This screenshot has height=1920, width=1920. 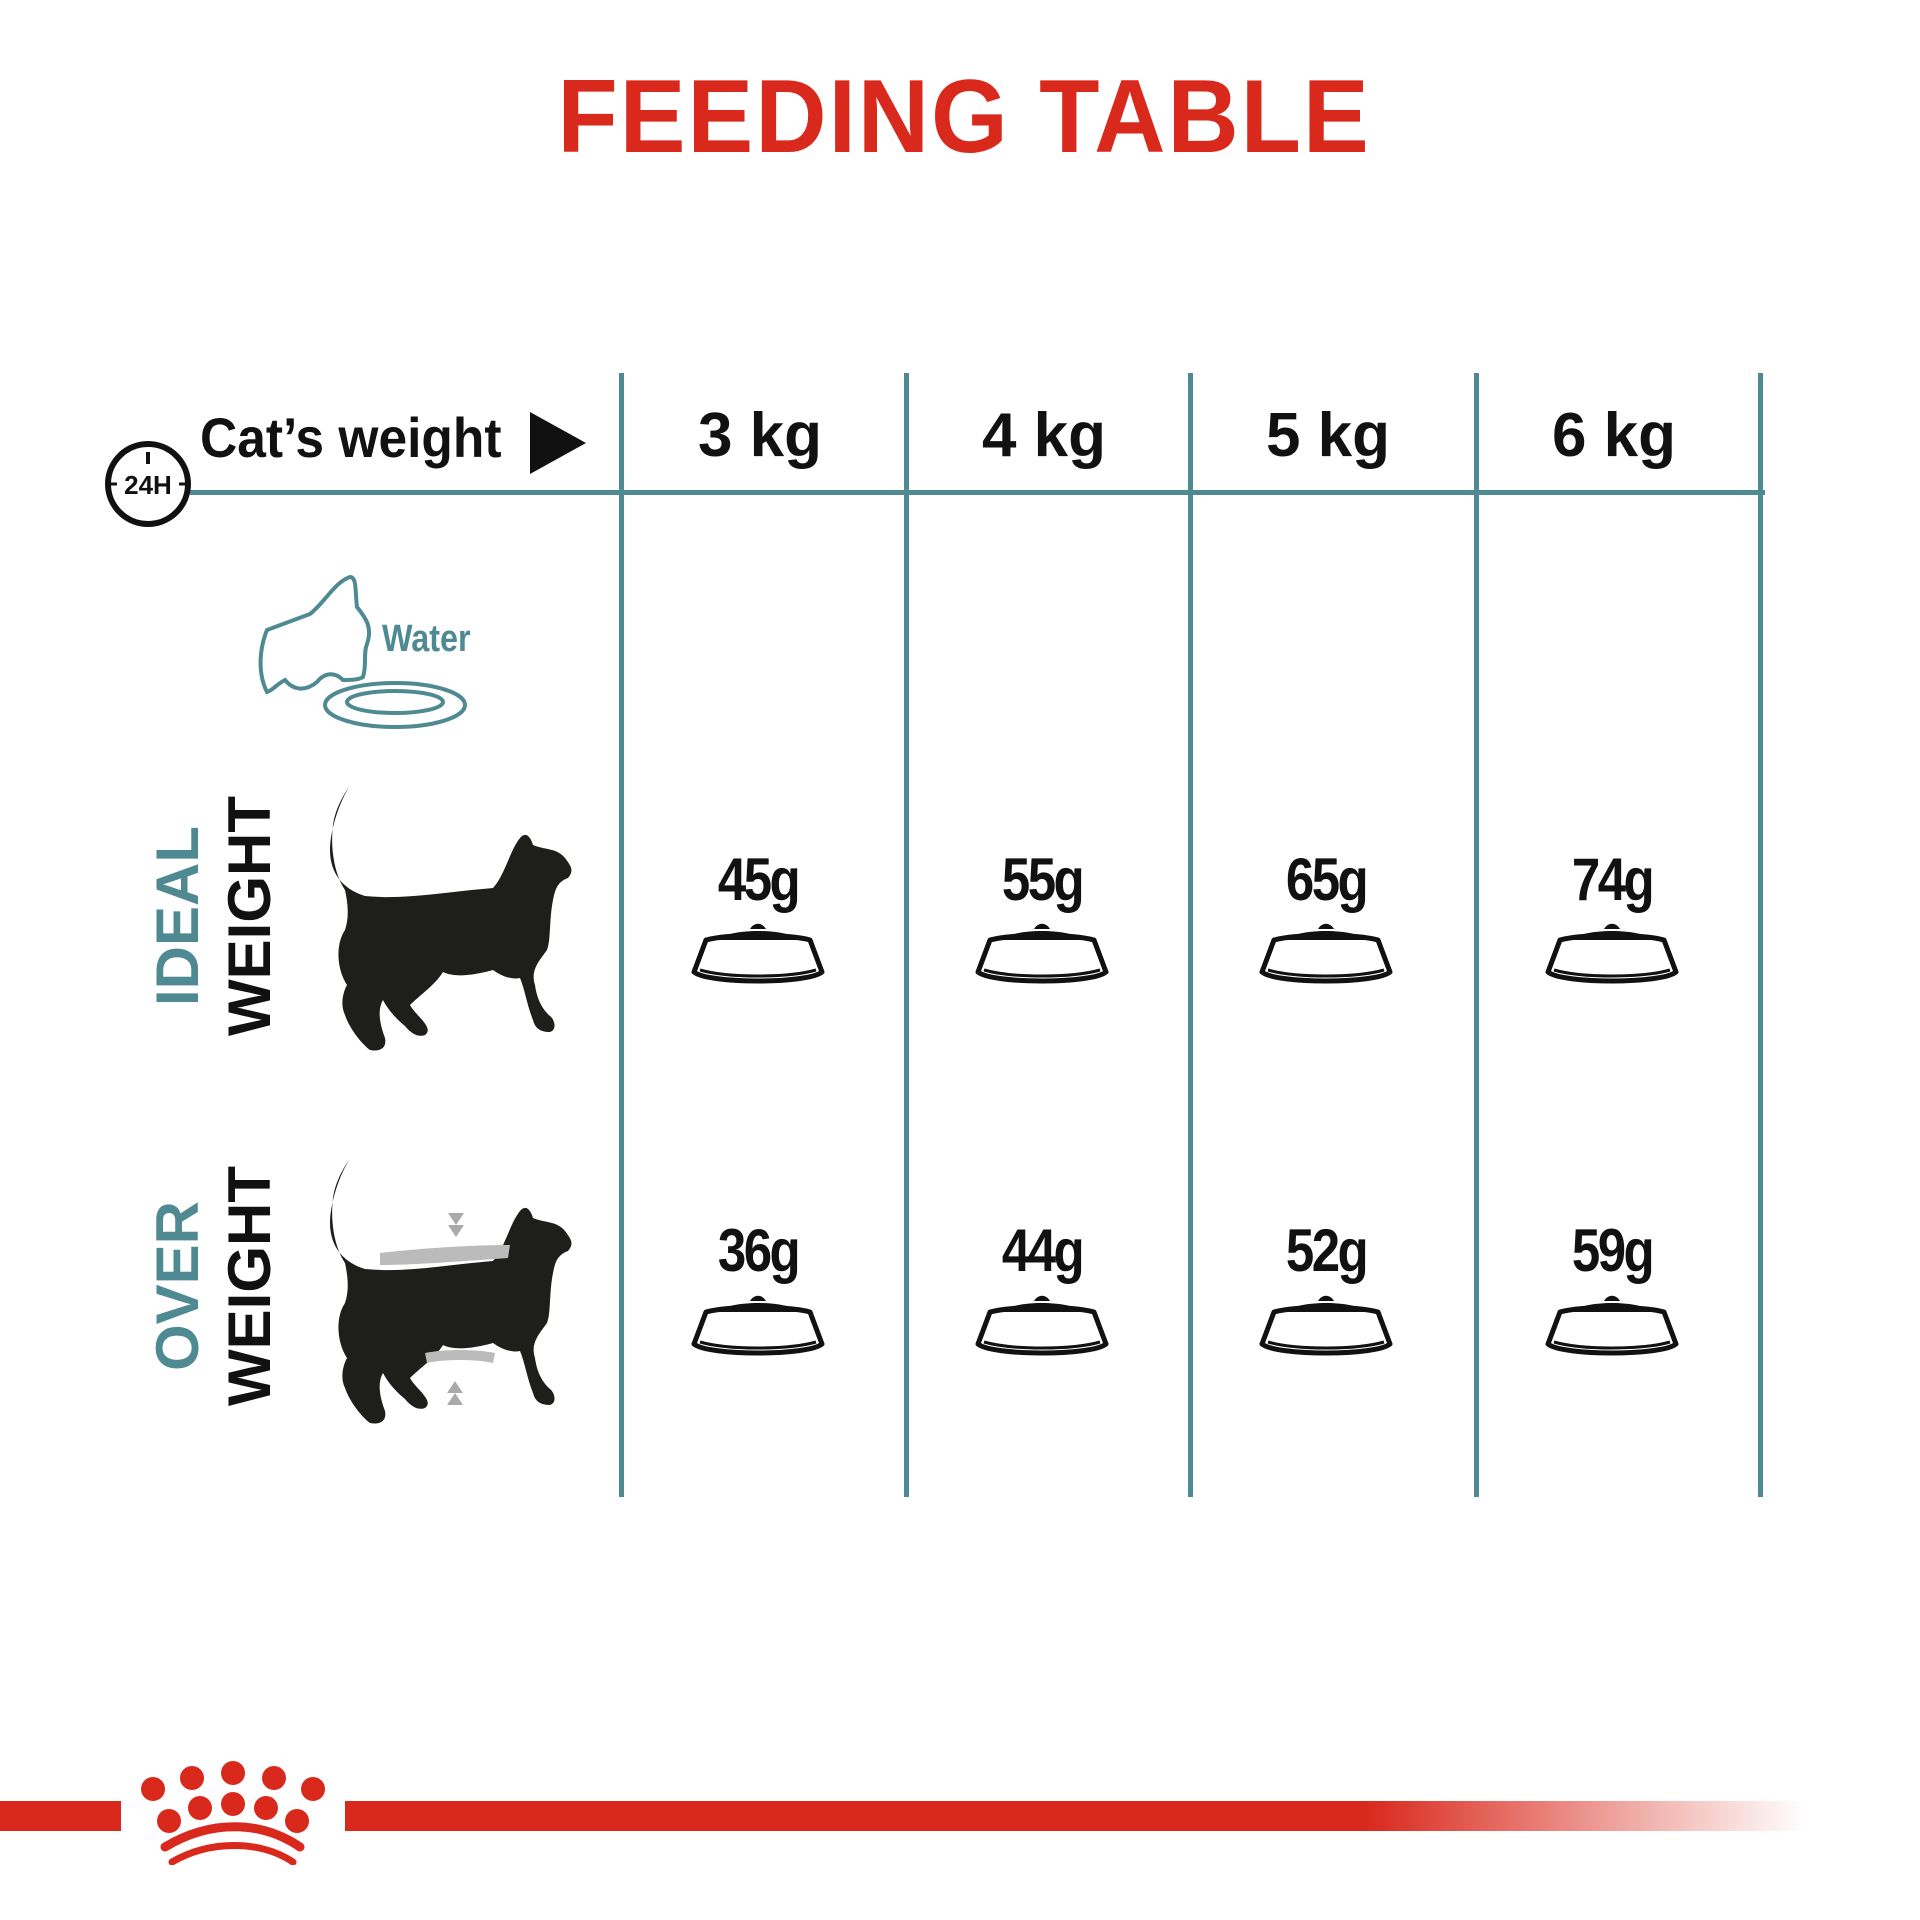 I want to click on column-header-3kg: 3 kg, so click(x=760, y=435).